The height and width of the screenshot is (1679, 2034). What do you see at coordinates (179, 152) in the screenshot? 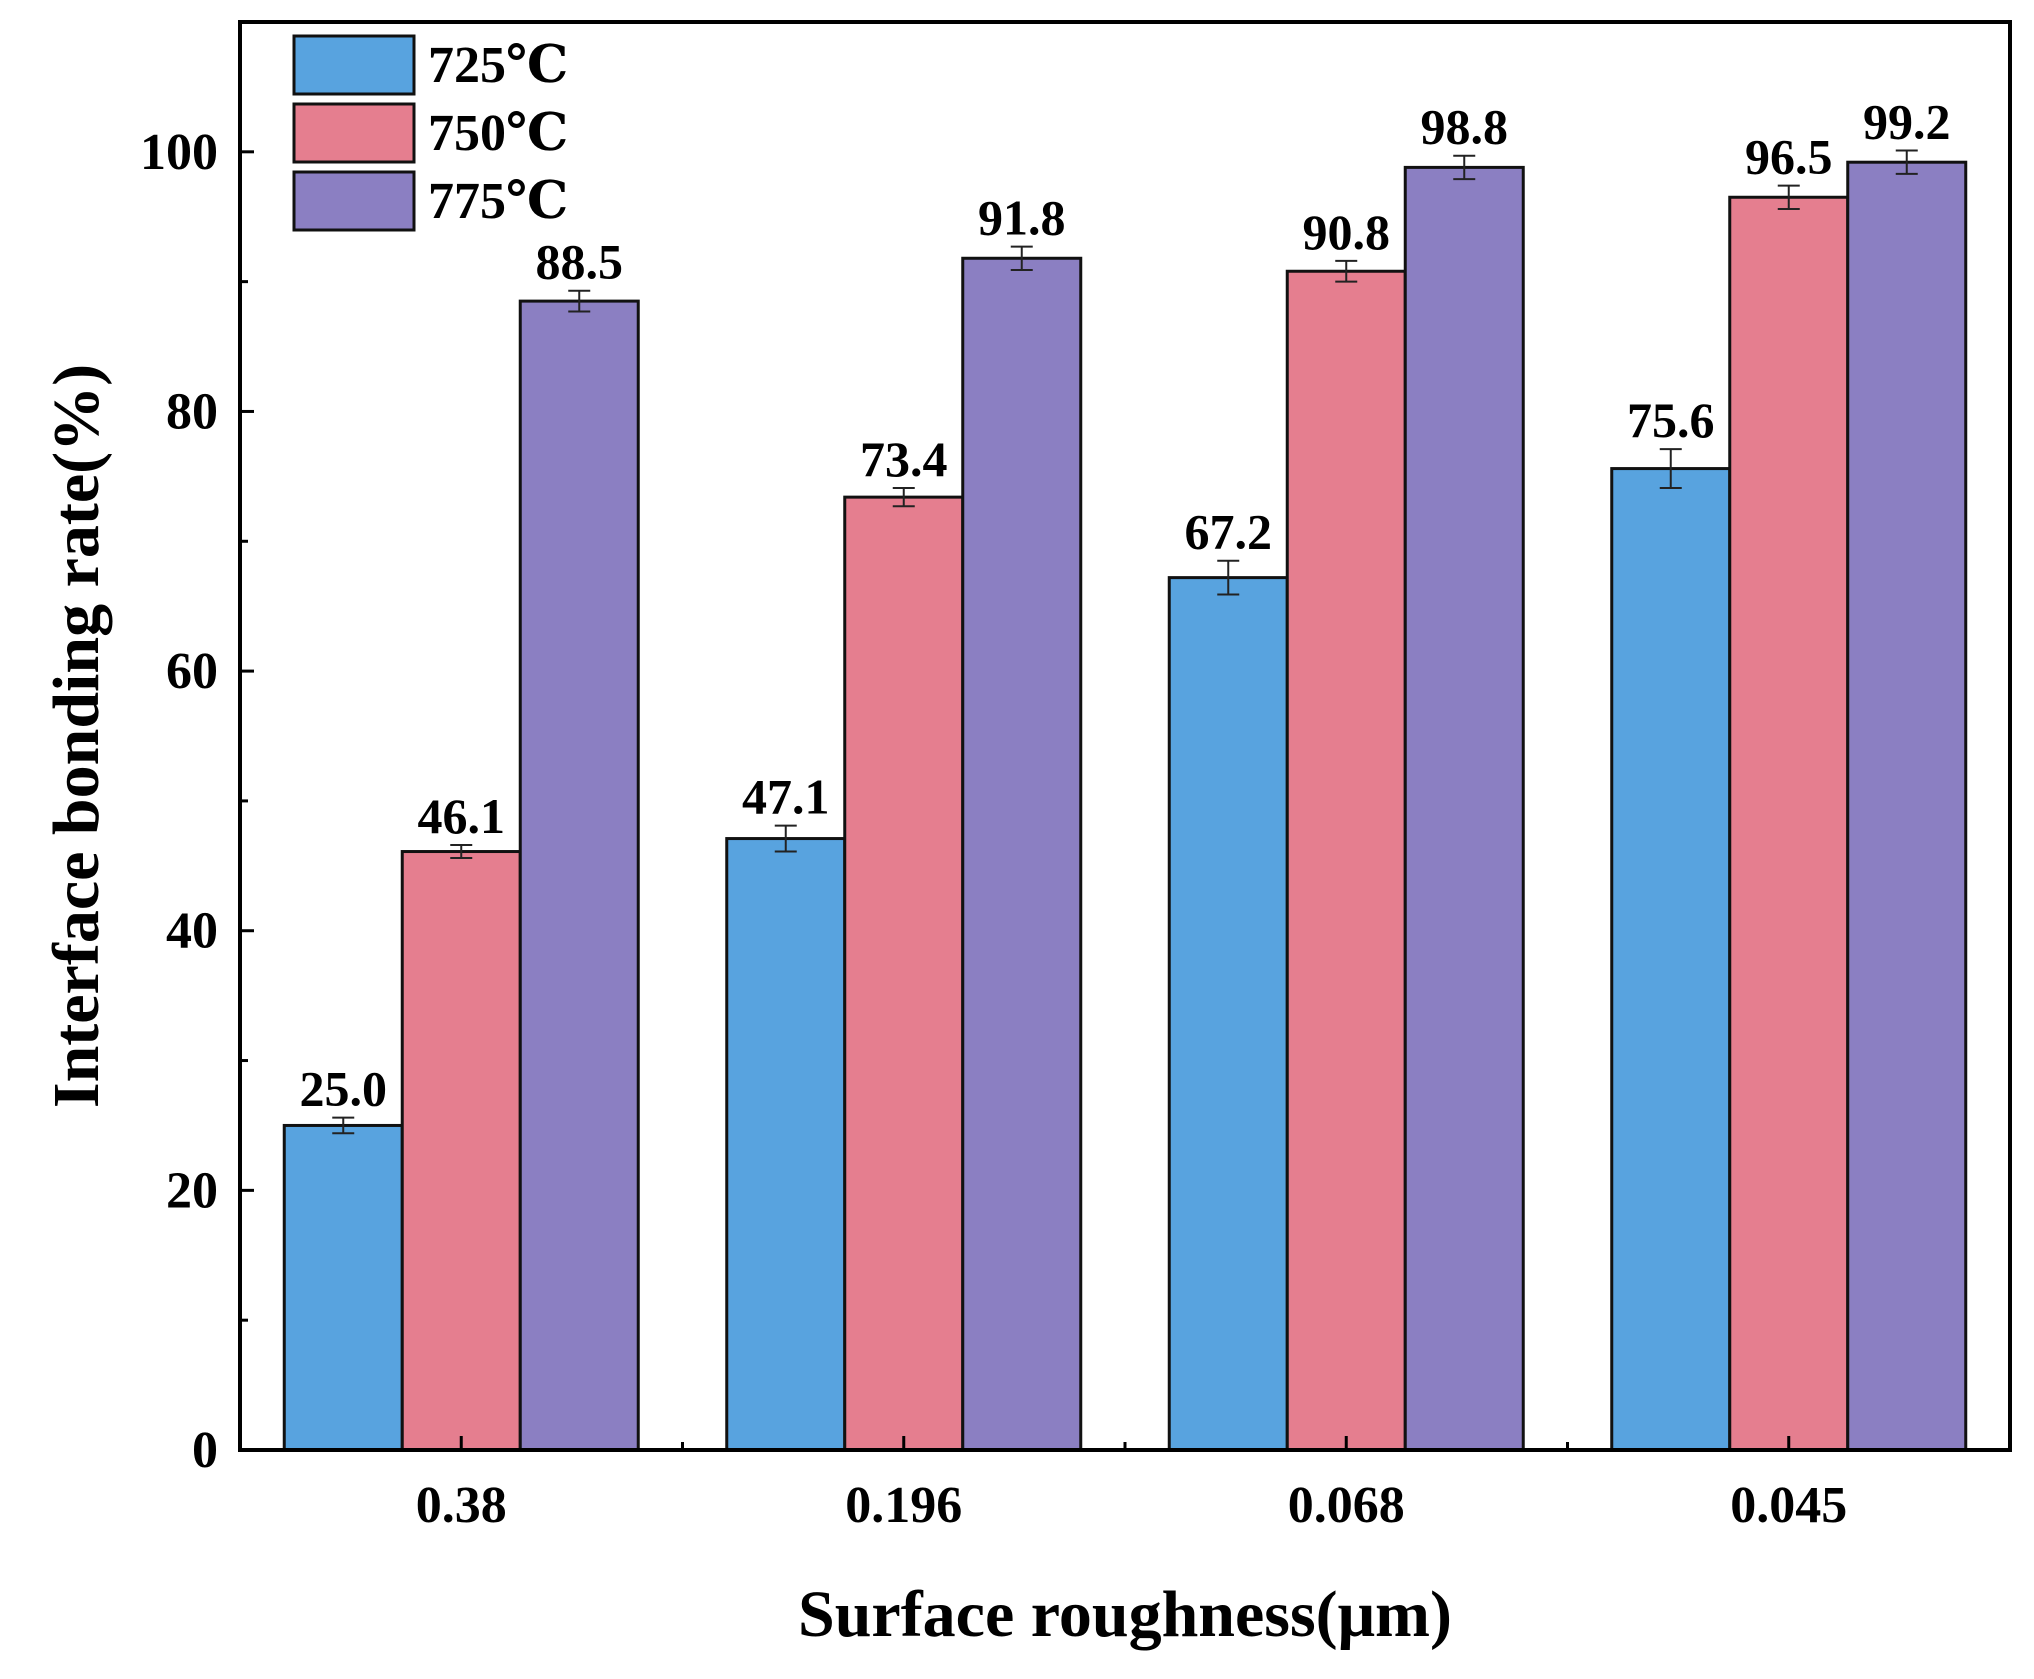
I see `y-tick-label: 100` at bounding box center [179, 152].